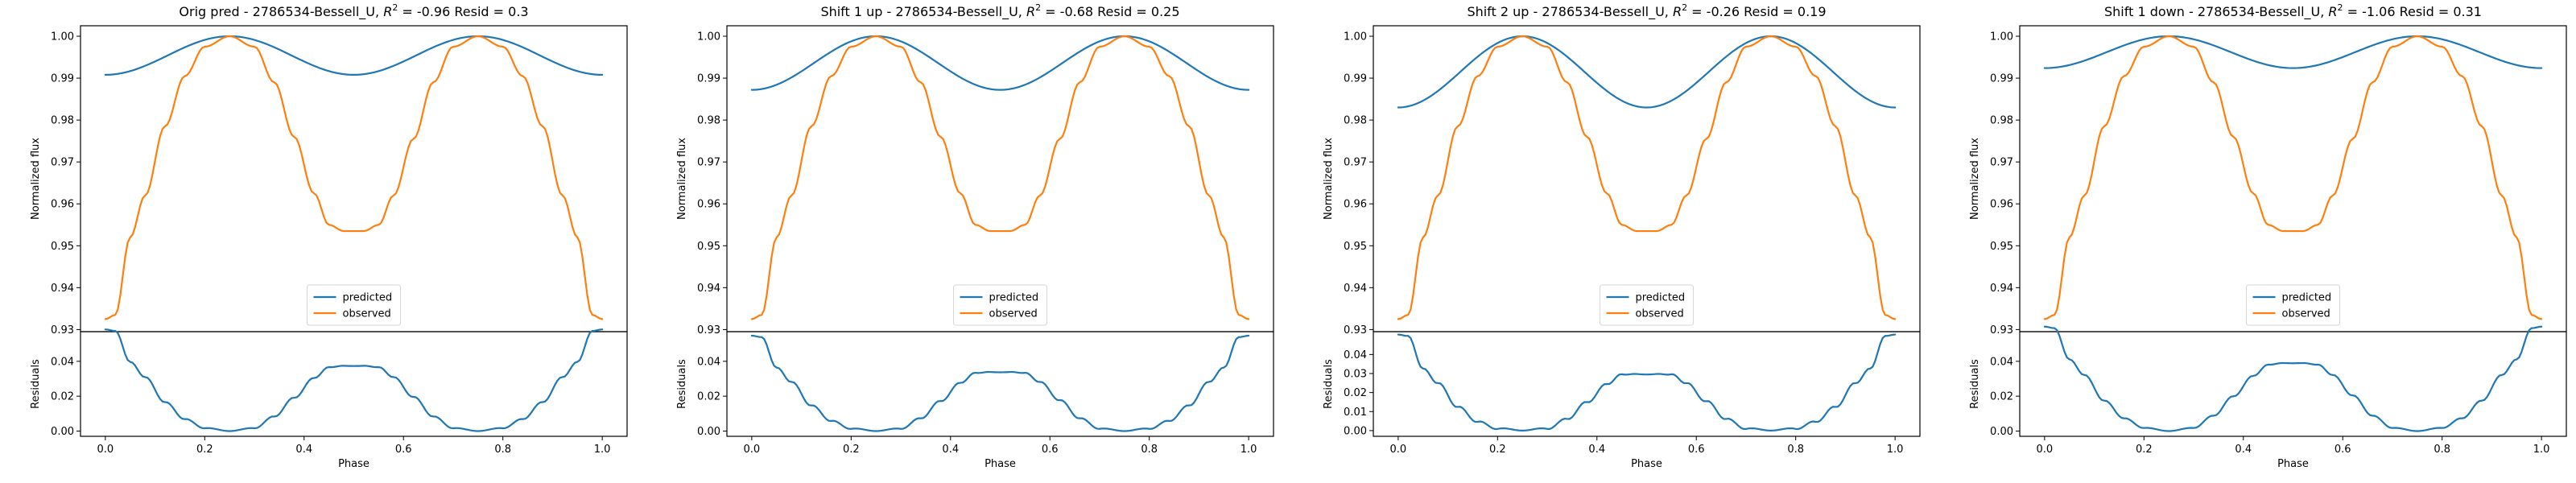  I want to click on y-tick-label-bottom: 0.01, so click(1355, 413).